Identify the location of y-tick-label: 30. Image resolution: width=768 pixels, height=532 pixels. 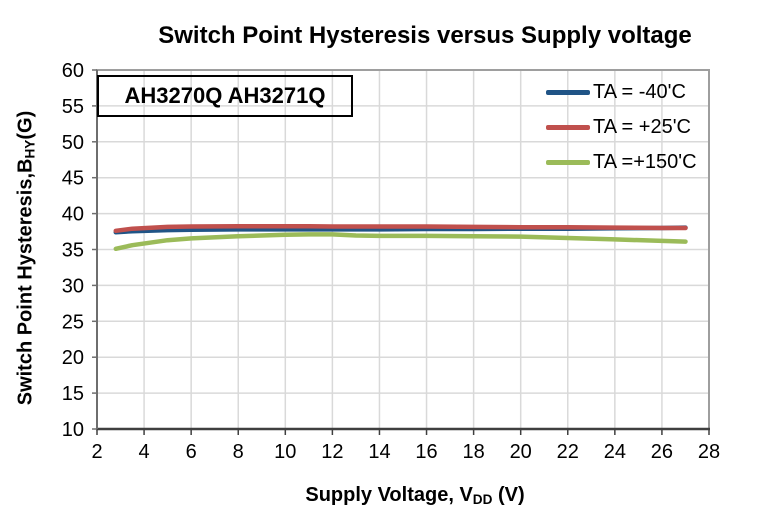
(73, 286).